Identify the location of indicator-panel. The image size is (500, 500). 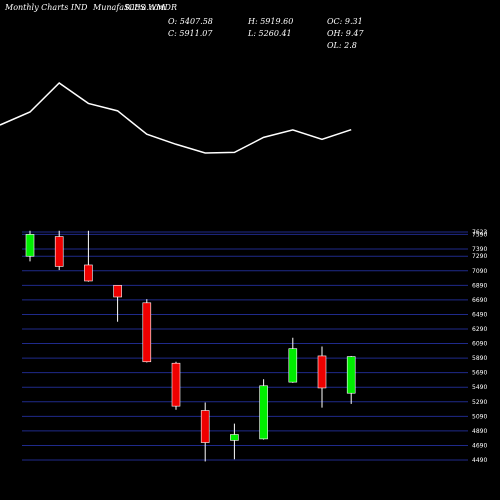
(176, 118).